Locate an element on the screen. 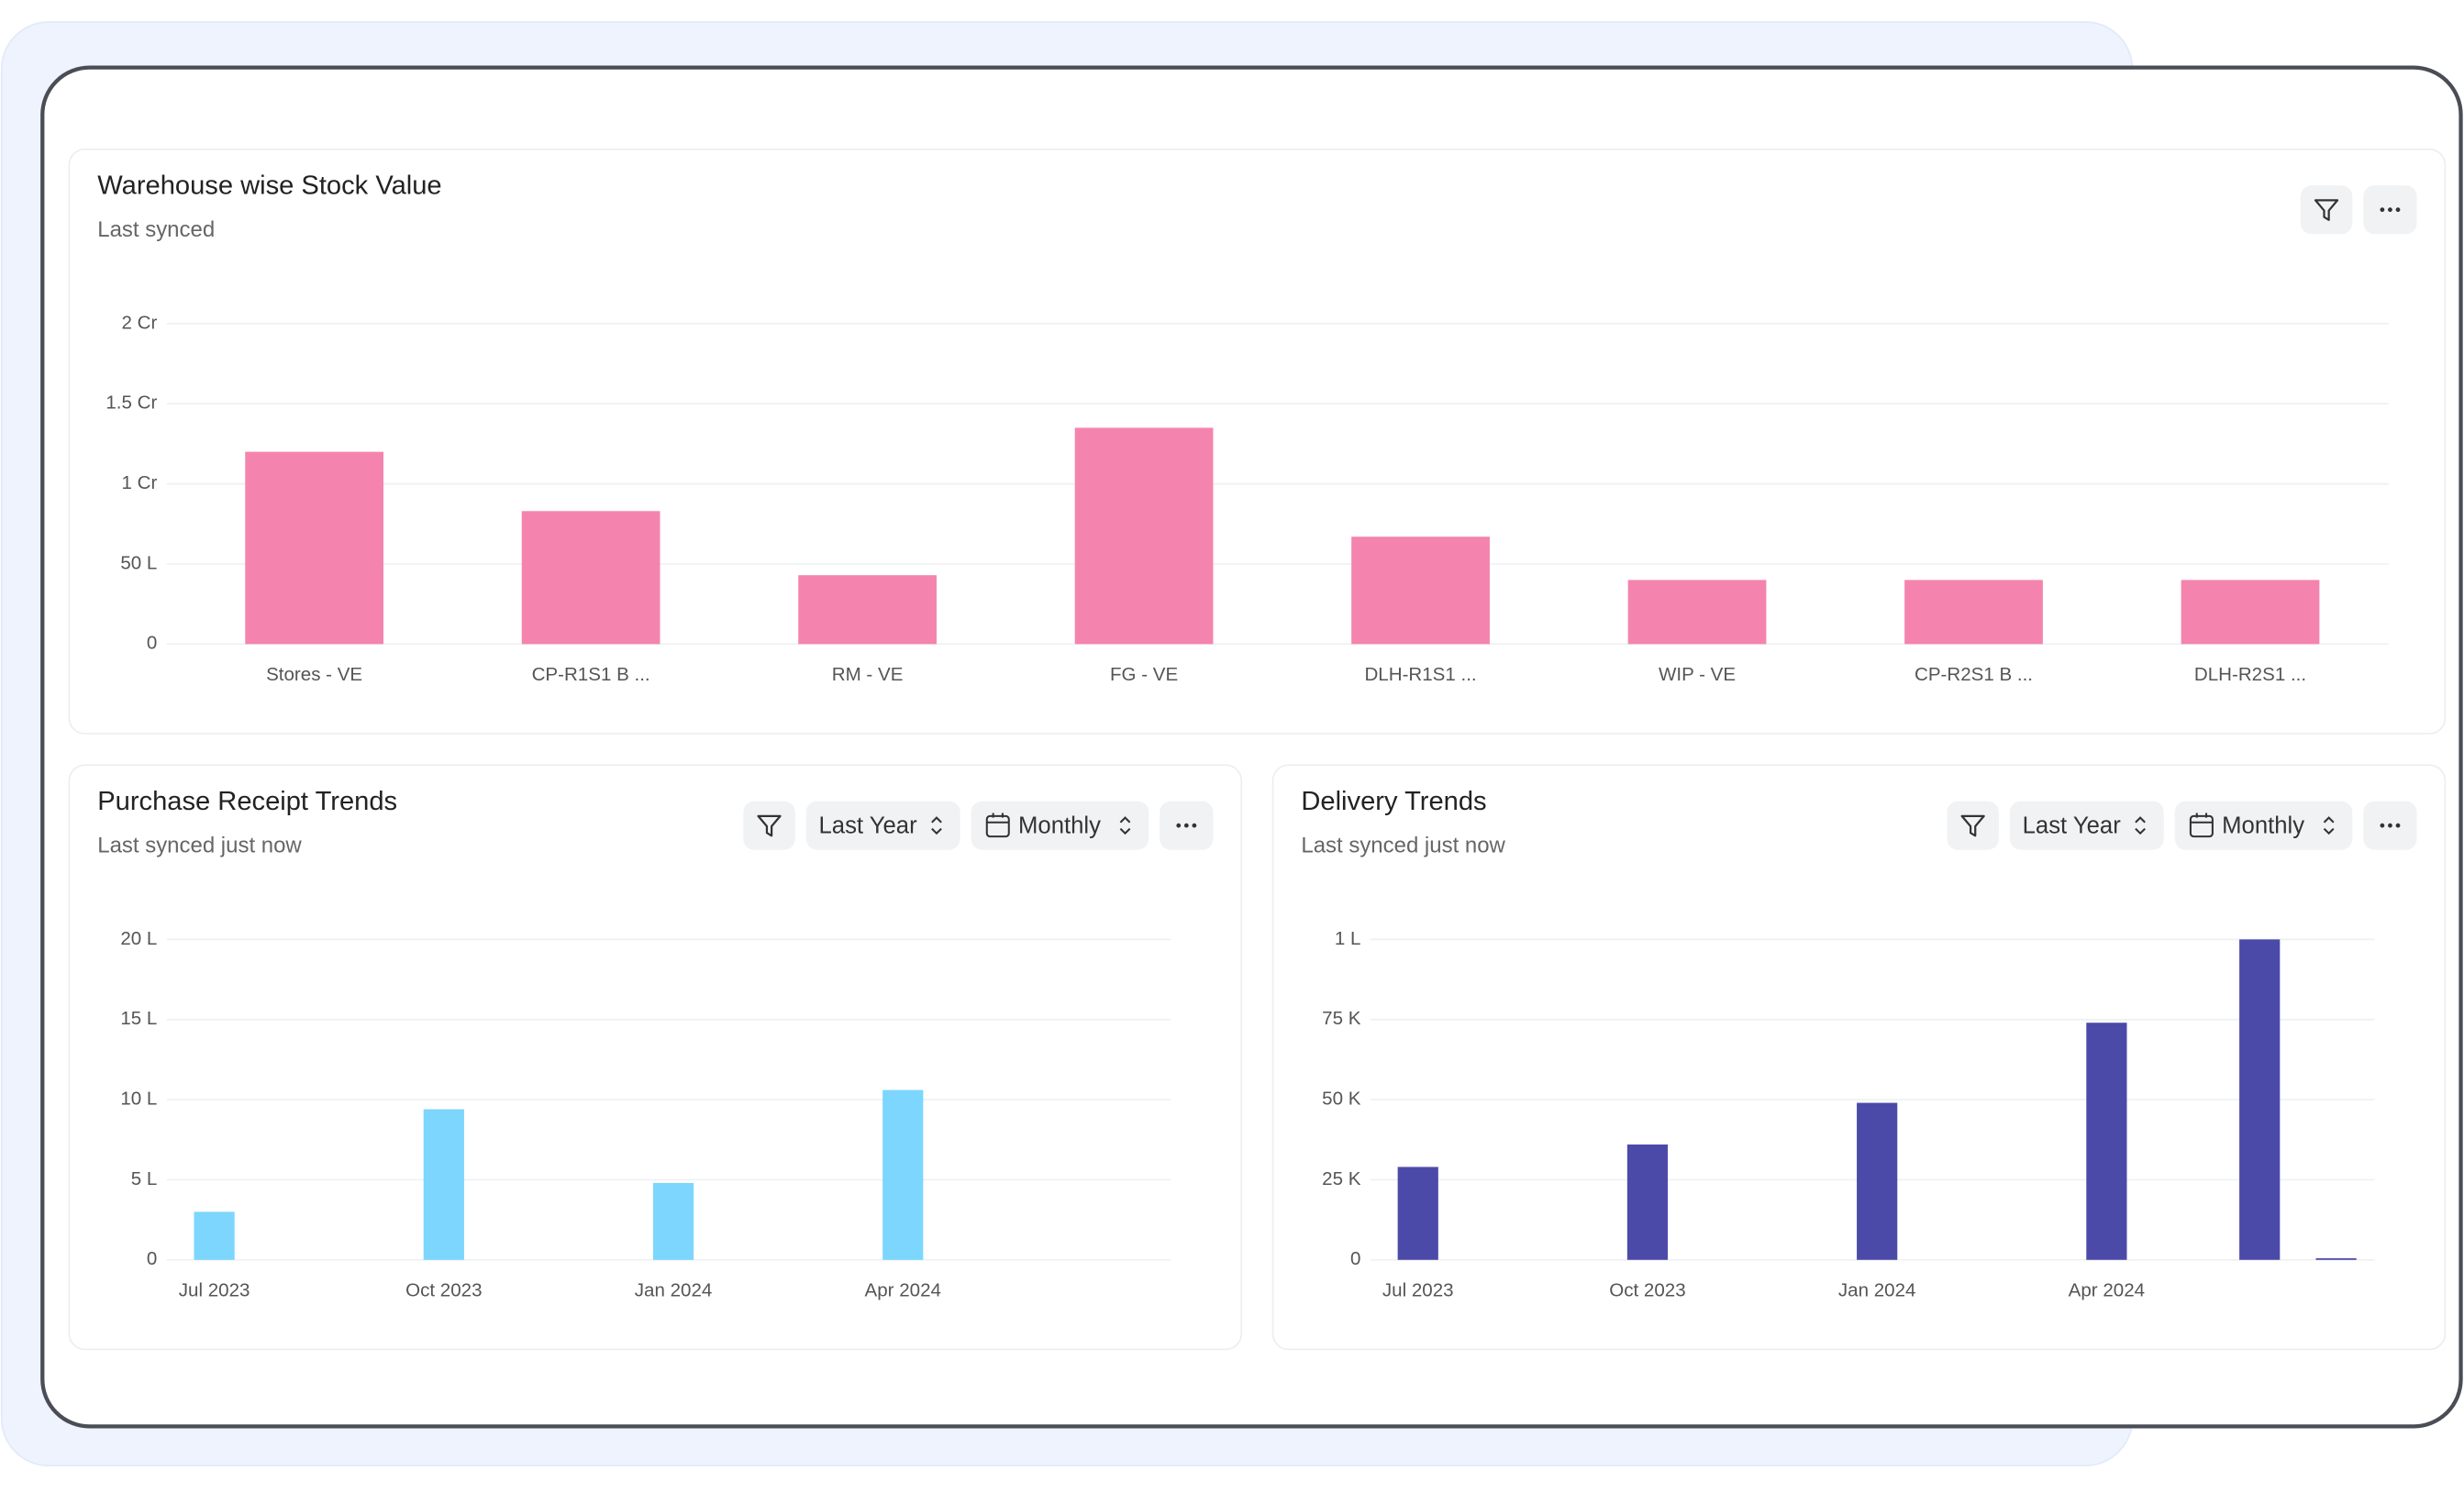 The image size is (2464, 1493). y-tick-label: 2 Cr is located at coordinates (140, 322).